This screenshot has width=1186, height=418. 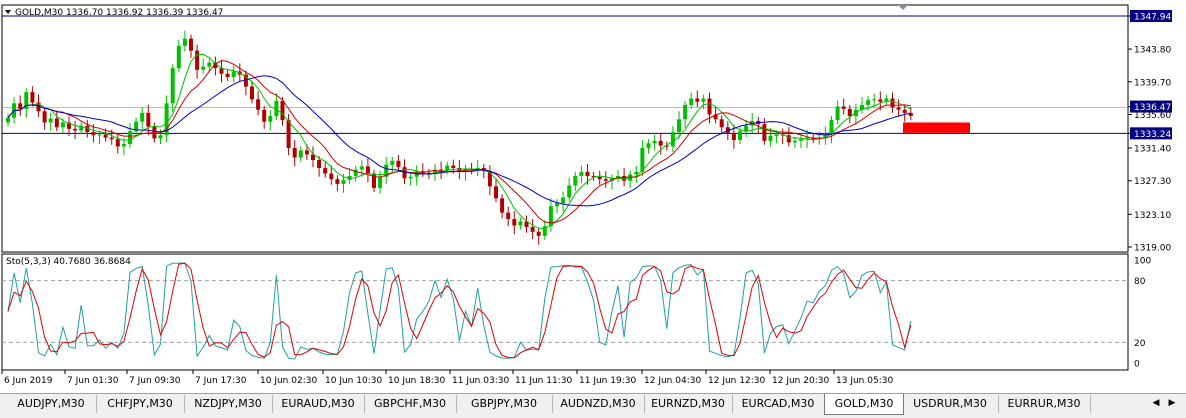 What do you see at coordinates (1152, 116) in the screenshot?
I see `price-label: 1335.60` at bounding box center [1152, 116].